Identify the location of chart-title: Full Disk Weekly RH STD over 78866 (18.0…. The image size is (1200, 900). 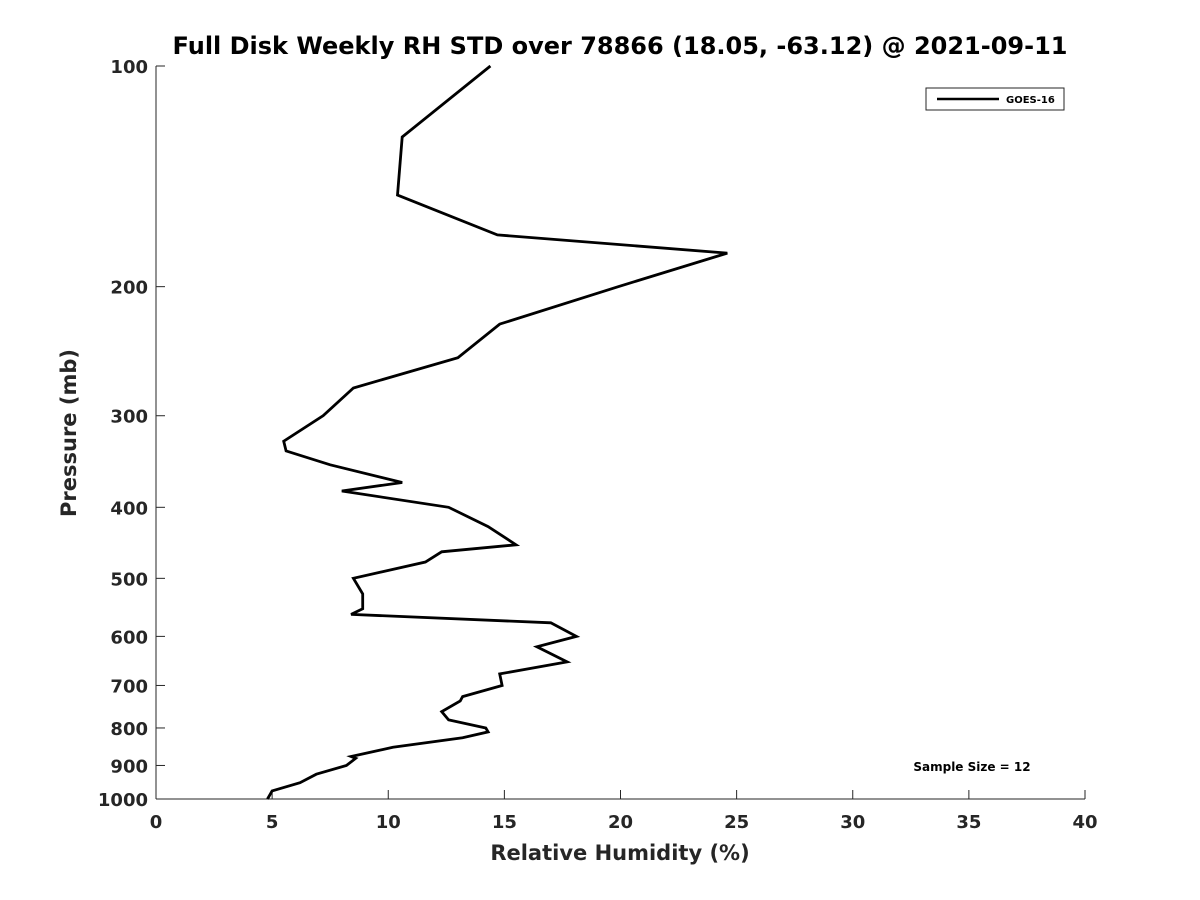
(620, 46).